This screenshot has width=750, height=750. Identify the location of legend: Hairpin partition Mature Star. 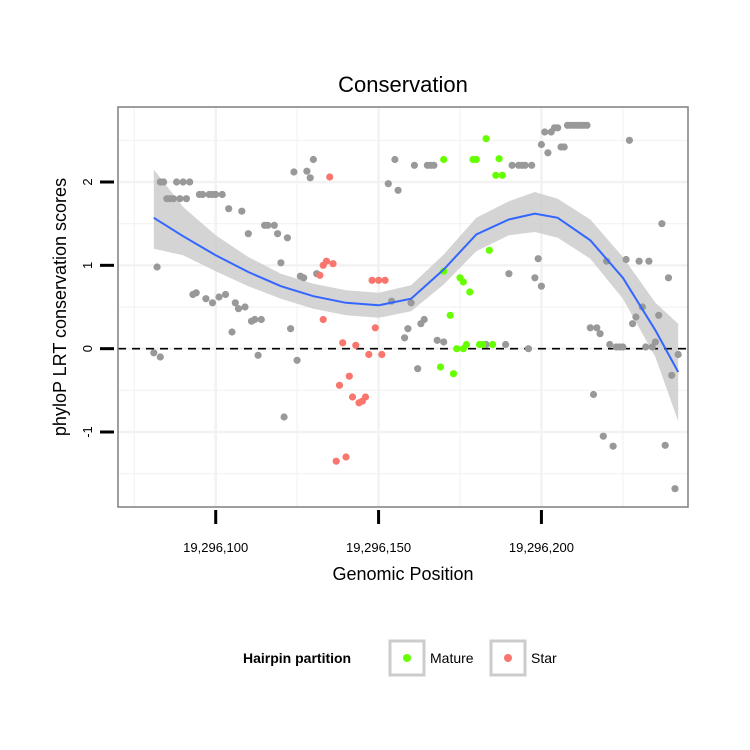
(400, 658).